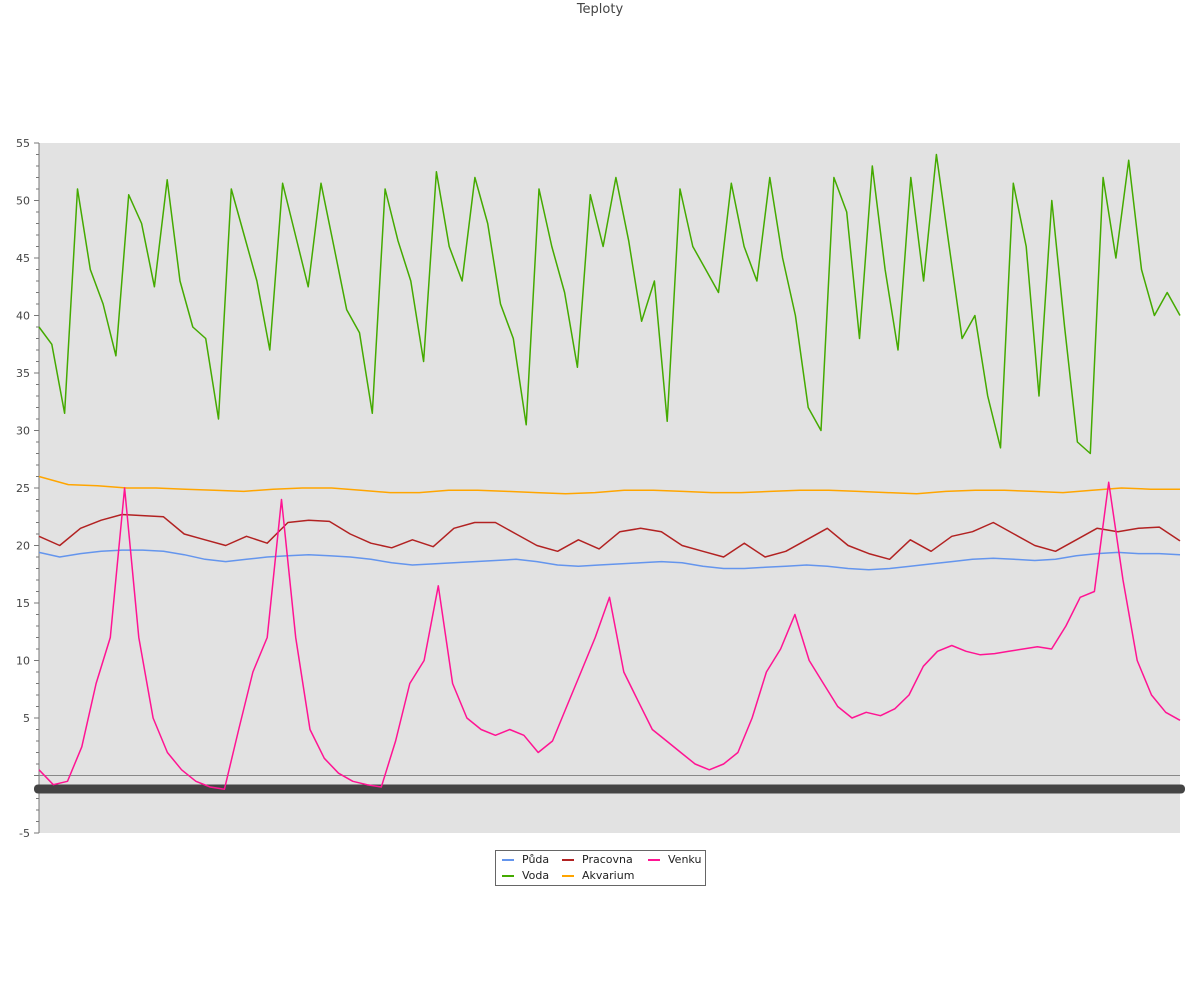  Describe the element at coordinates (608, 875) in the screenshot. I see `legend-label: Akvarium` at that location.